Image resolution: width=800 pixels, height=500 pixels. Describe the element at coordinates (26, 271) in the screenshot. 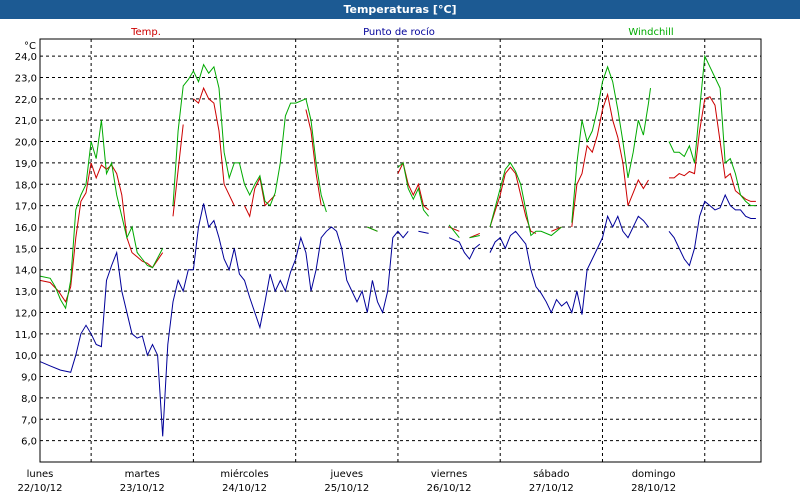

I see `y-tick-label: 14,0` at that location.